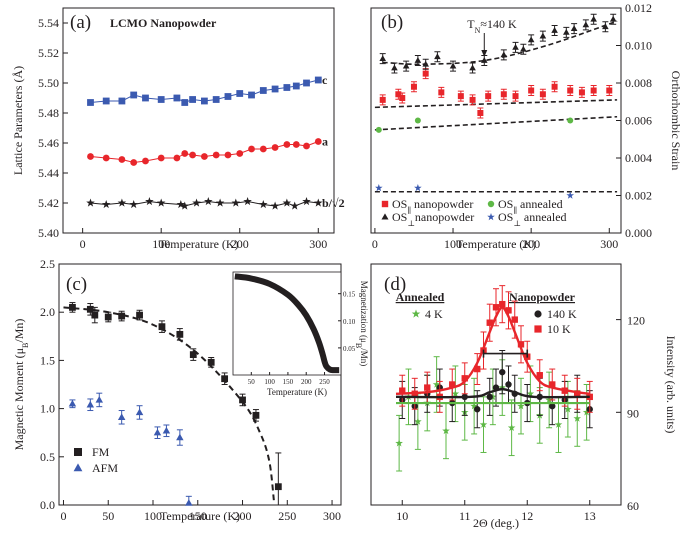 This screenshot has height=539, width=684. Describe the element at coordinates (52, 384) in the screenshot. I see `panel-c-y-ticks: 0.0 0.5 1.0 1.5 2.0 2.5` at that location.